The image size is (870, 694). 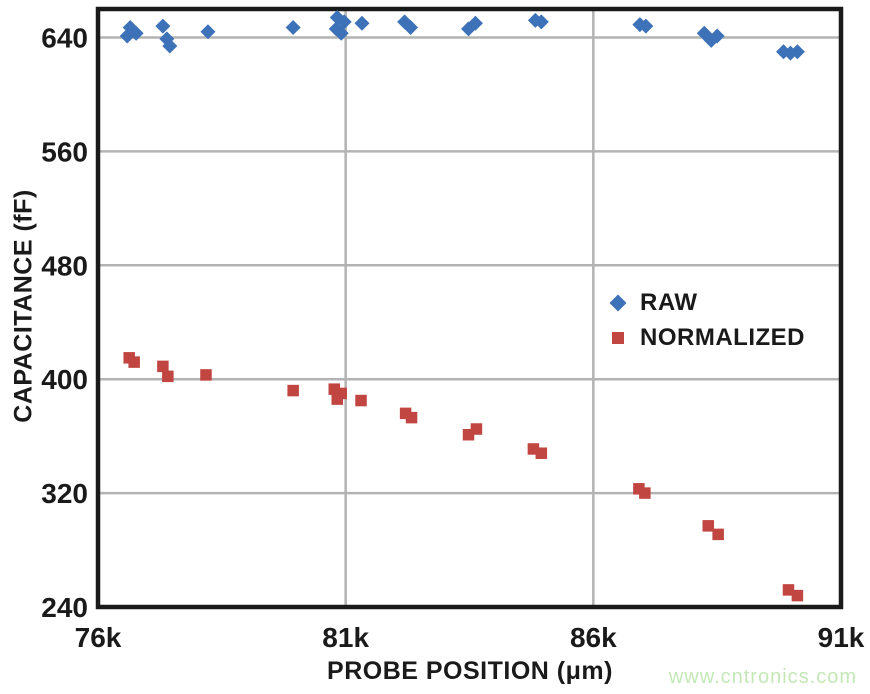 I want to click on y-tick-label: 400, so click(x=64, y=379).